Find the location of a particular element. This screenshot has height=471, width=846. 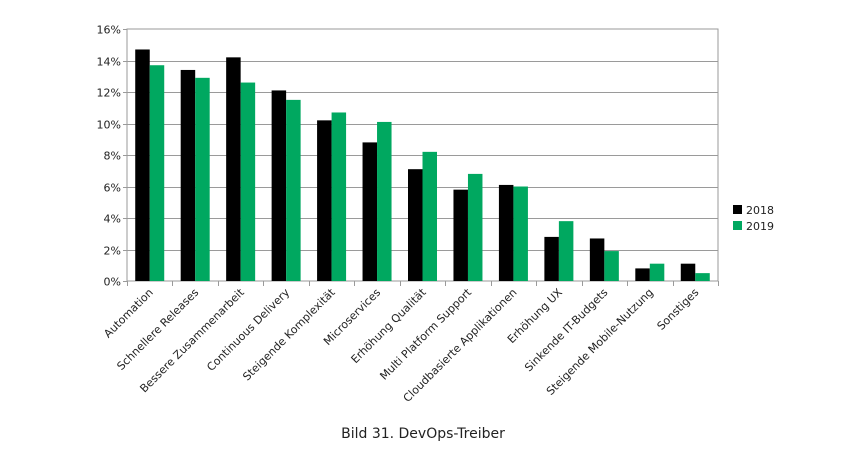

figure-caption: Bild 31. DevOps-Treiber is located at coordinates (423, 434).